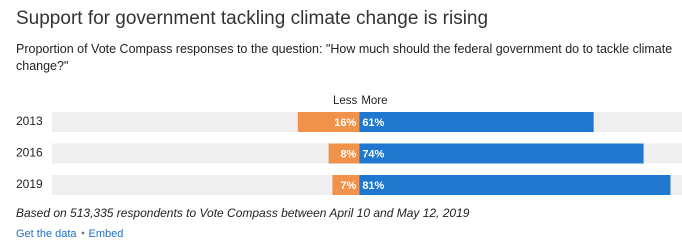 This screenshot has height=246, width=682. I want to click on category-label: 2013, so click(29, 121).